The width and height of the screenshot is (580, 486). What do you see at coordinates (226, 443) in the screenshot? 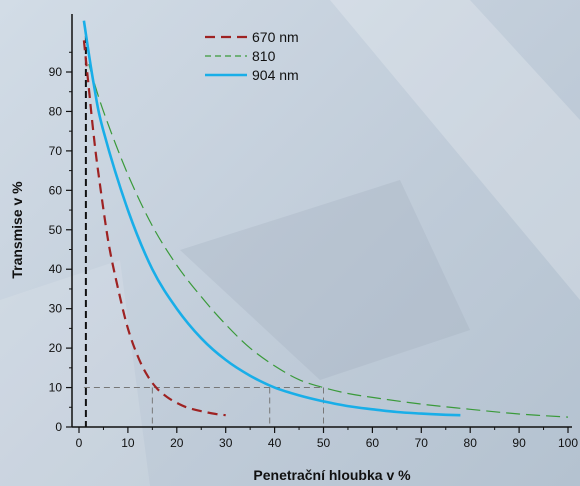
I see `x-tick-label: 30` at bounding box center [226, 443].